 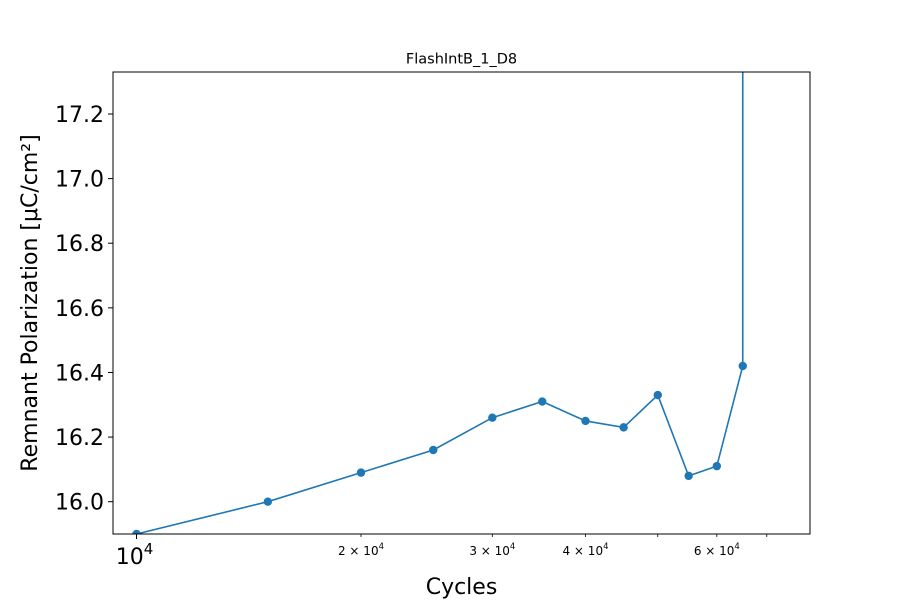 What do you see at coordinates (79, 309) in the screenshot?
I see `y-tick-label: 16.6` at bounding box center [79, 309].